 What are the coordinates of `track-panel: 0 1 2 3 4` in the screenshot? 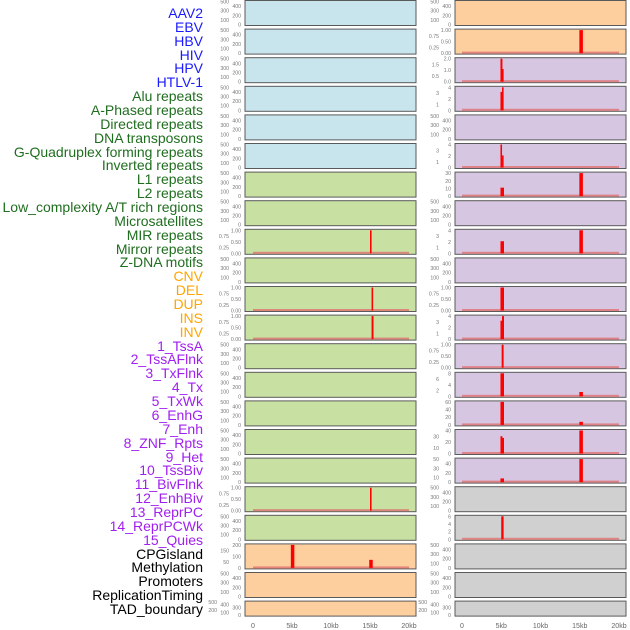 It's located at (531, 328).